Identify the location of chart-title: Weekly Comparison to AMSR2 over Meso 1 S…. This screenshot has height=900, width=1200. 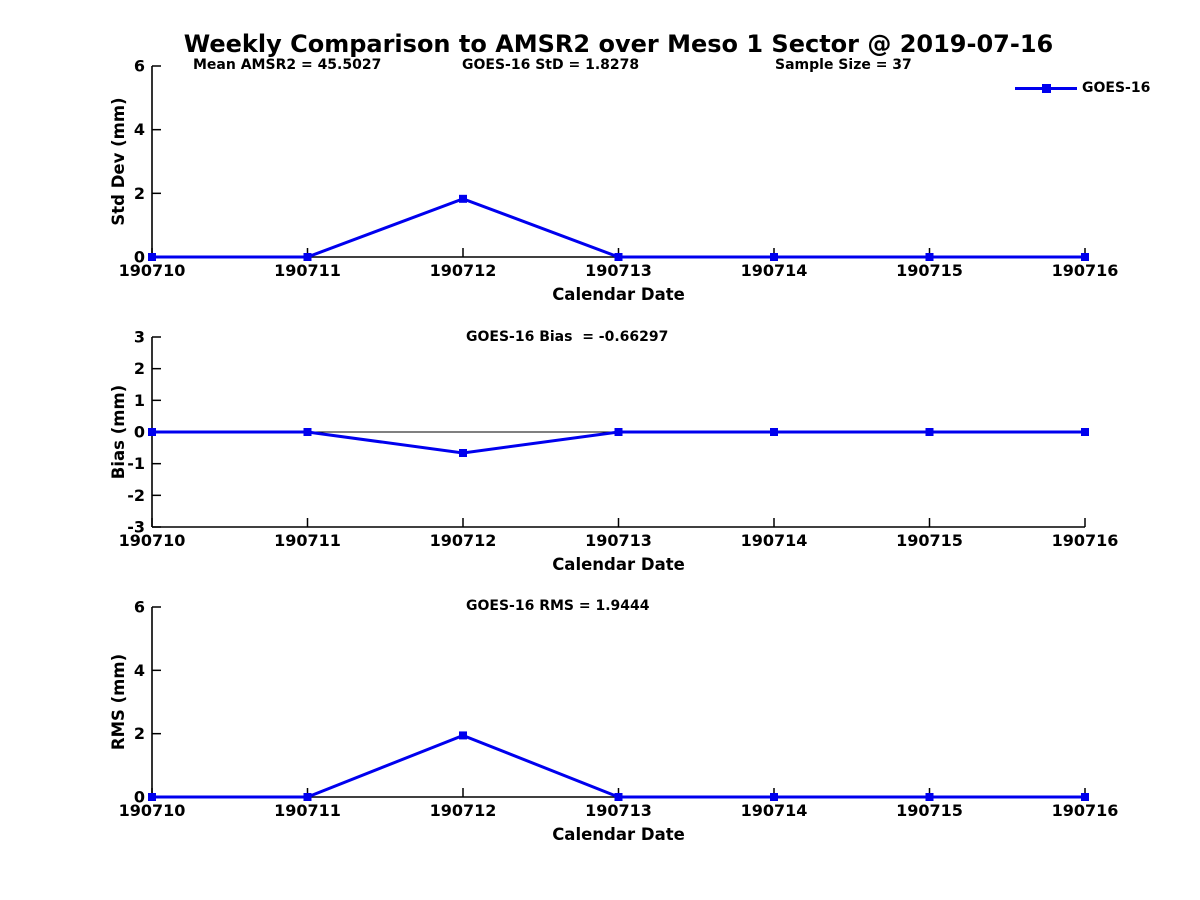
(618, 44).